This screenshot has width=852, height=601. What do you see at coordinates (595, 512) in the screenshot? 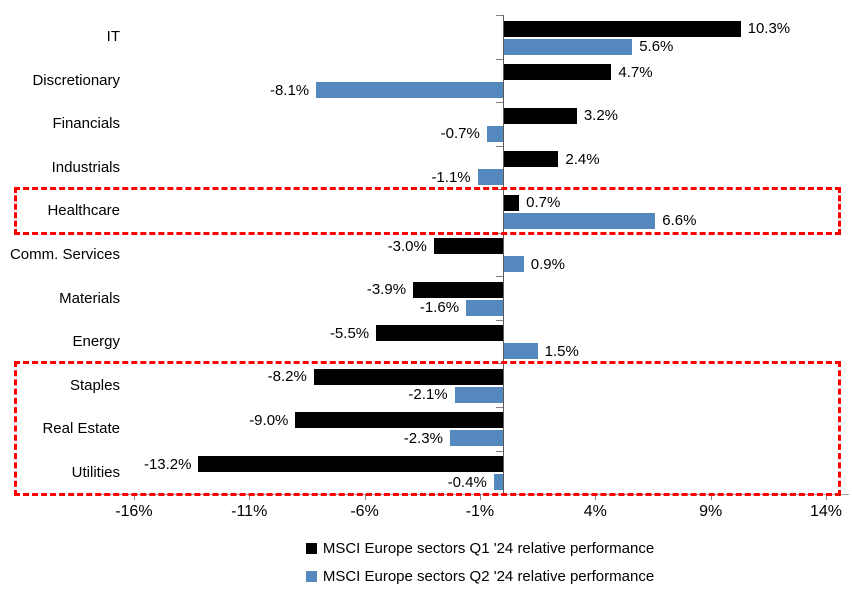
I see `x-axis-tick-label: 4%` at bounding box center [595, 512].